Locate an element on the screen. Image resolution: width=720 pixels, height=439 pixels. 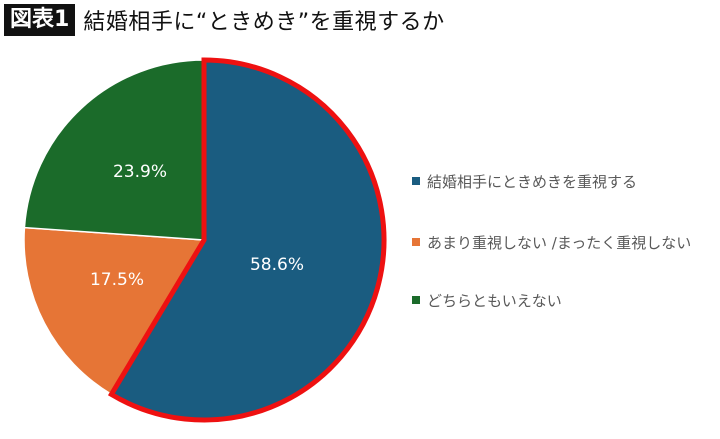
legend-item-neutral: どちらともいえない is located at coordinates (487, 300).